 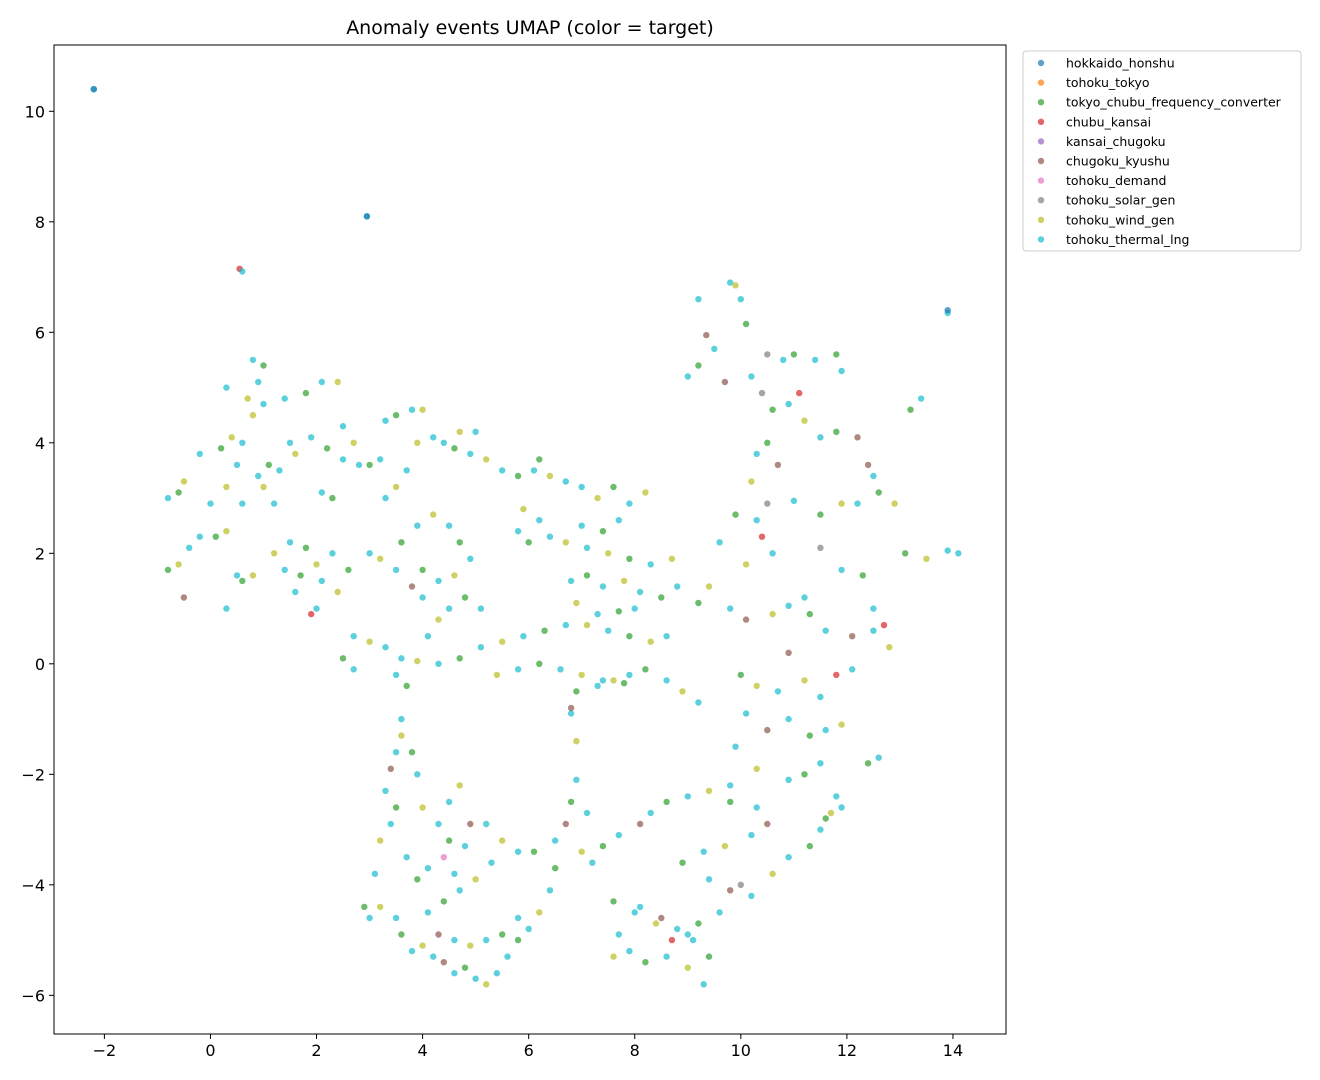 I want to click on x-tick-label: 14, so click(x=953, y=1050).